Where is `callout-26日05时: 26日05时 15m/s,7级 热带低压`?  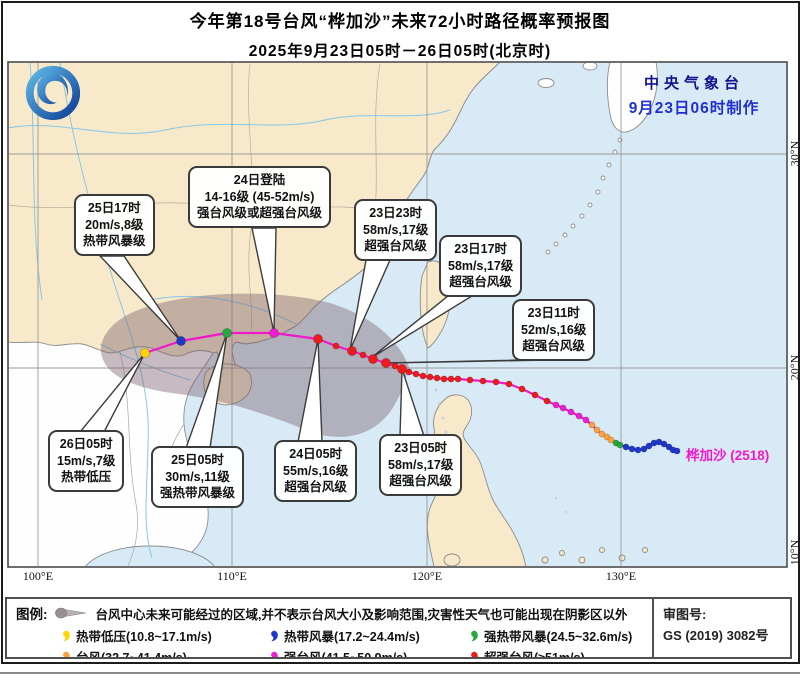 callout-26日05时: 26日05时 15m/s,7级 热带低压 is located at coordinates (86, 461).